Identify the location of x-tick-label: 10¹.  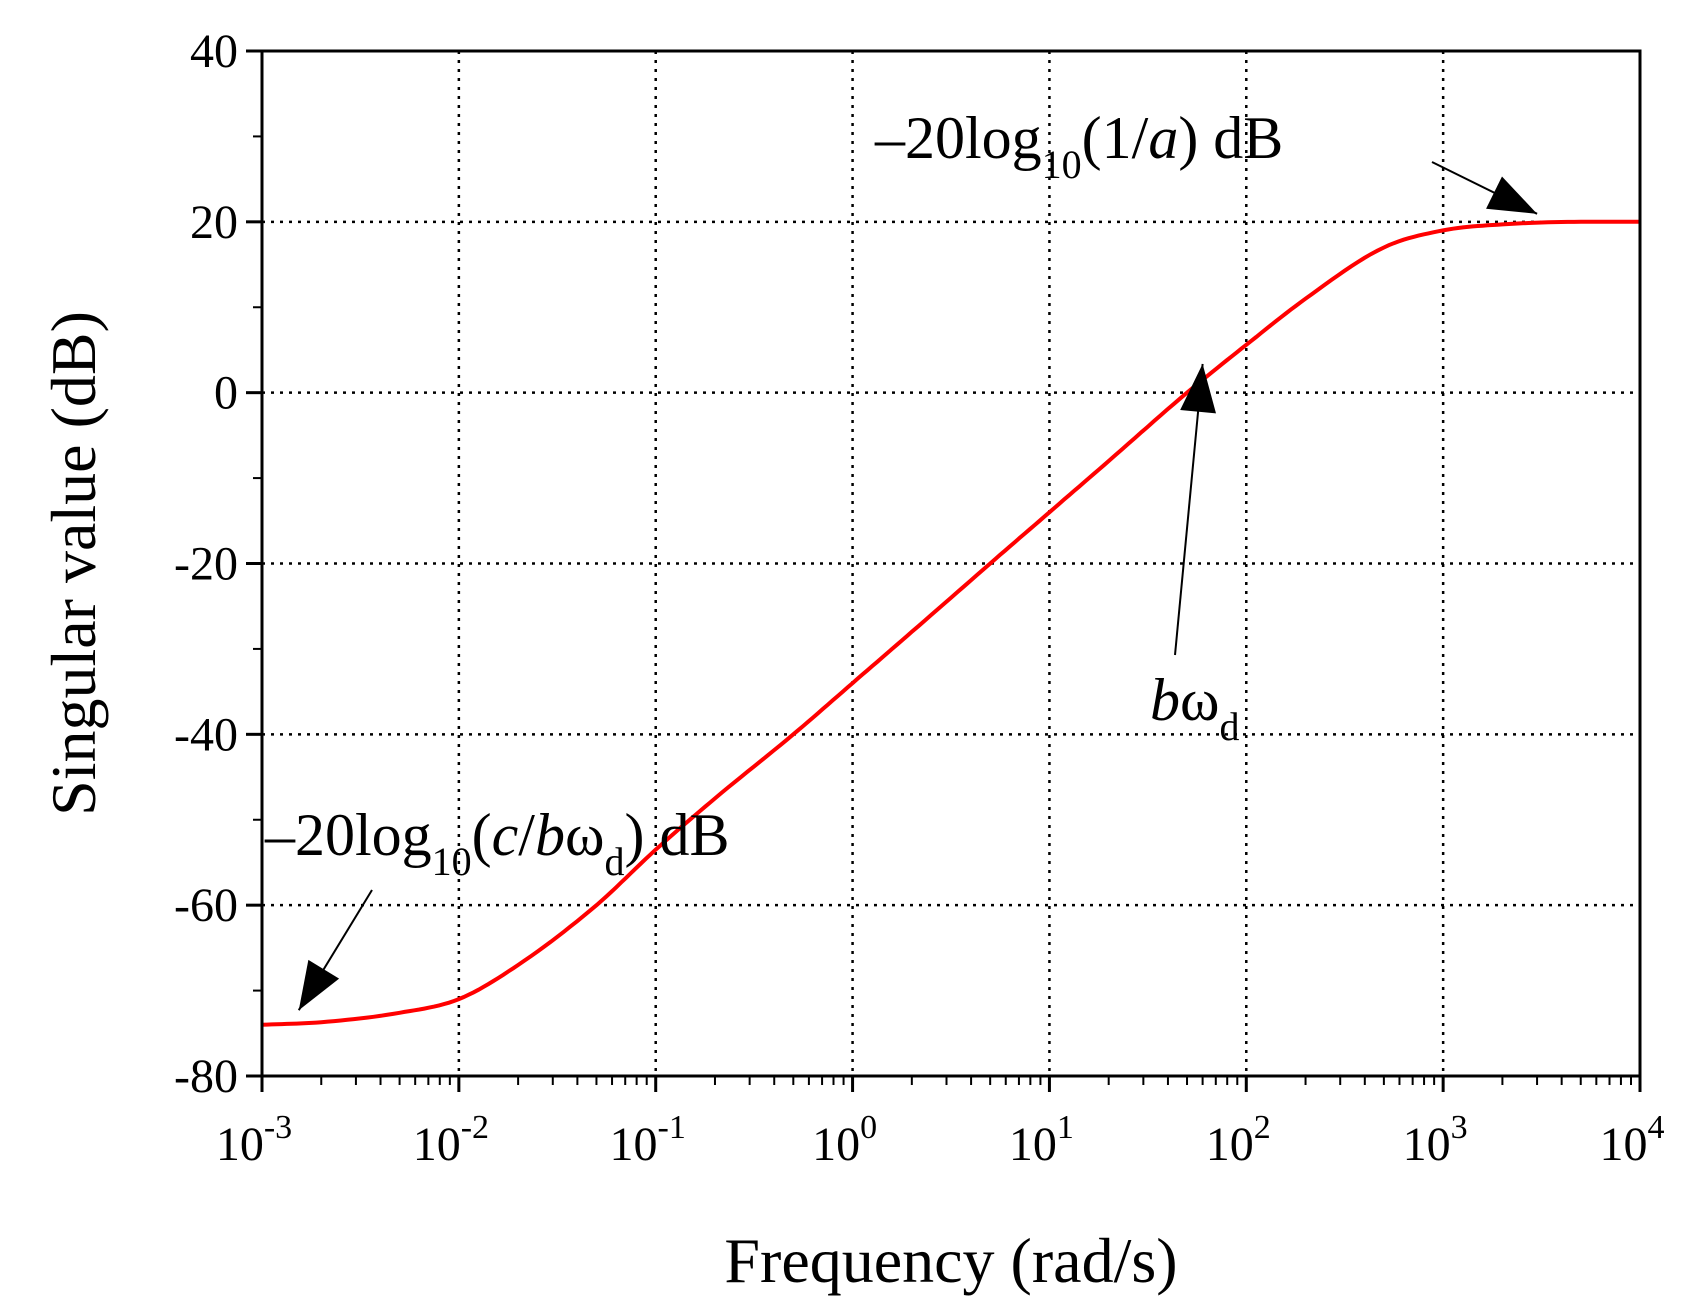
(1041, 1140).